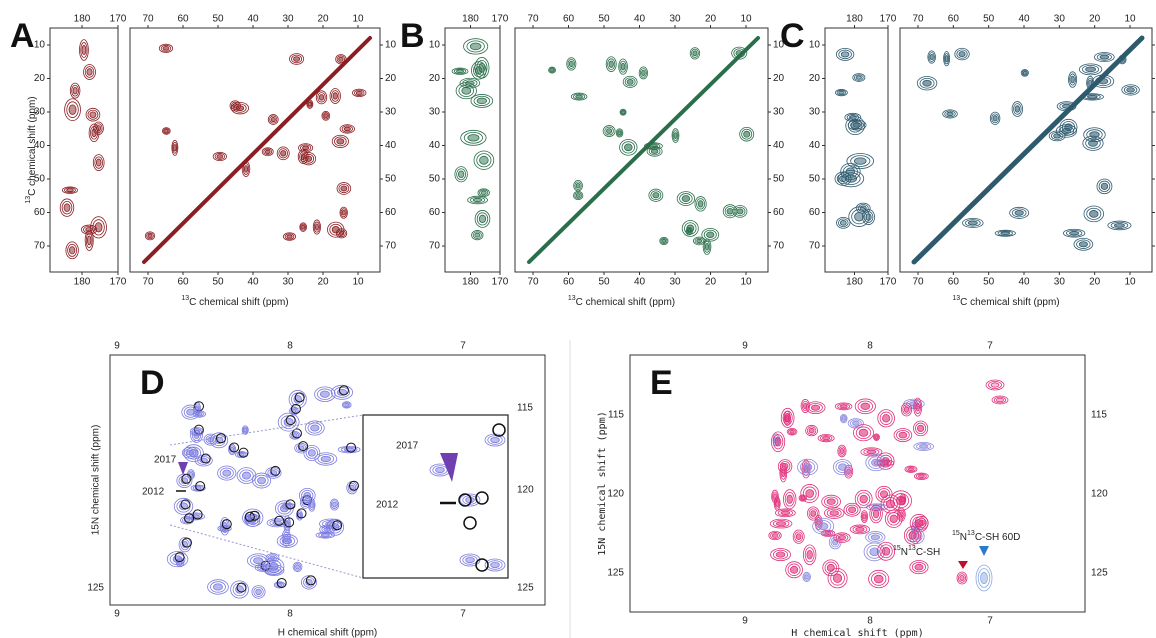 This screenshot has height=638, width=1156. Describe the element at coordinates (745, 346) in the screenshot. I see `x-tick-label: 9` at that location.